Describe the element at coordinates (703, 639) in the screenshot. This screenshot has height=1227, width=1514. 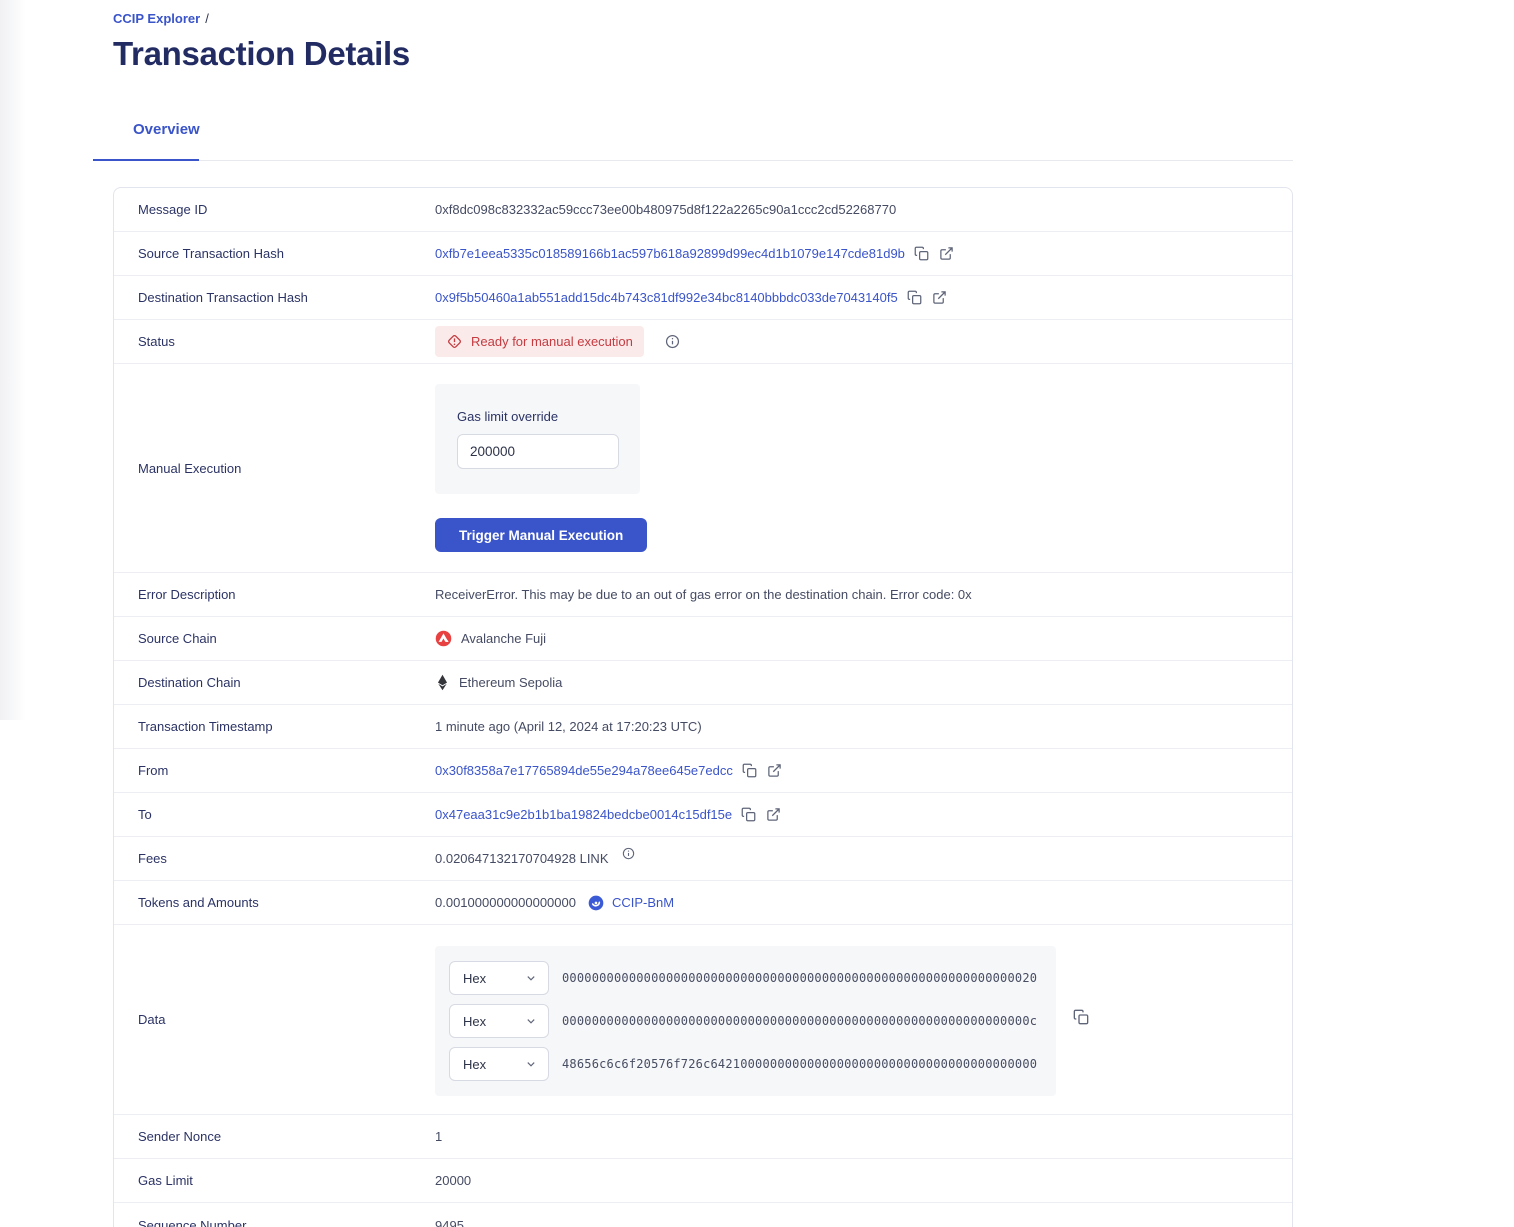
I see `row-source-chain: Source Chain Avalanche Fuji` at that location.